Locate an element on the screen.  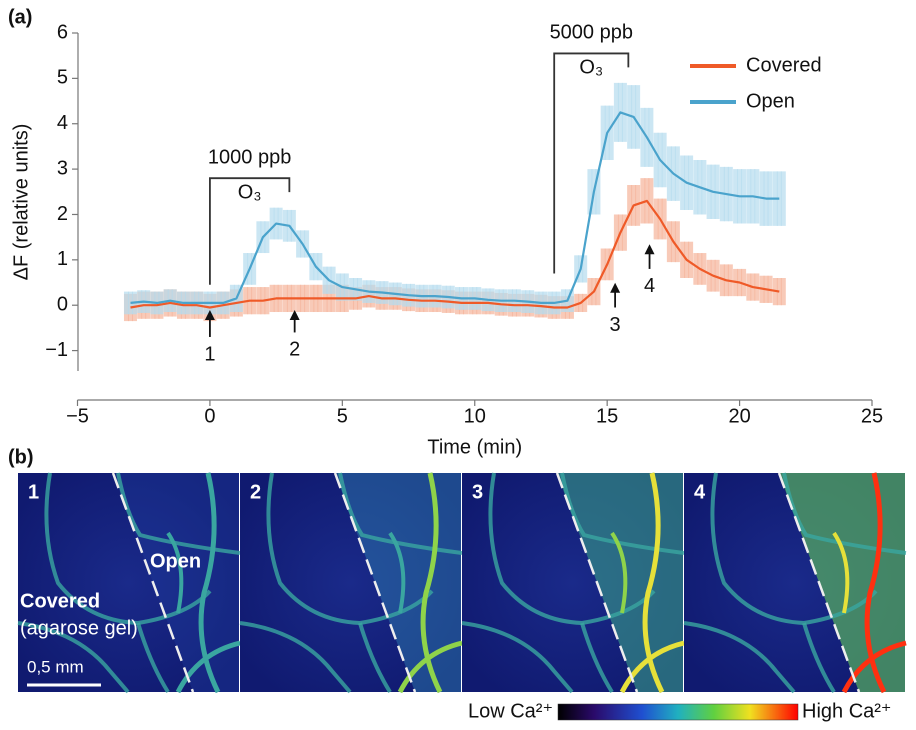
scale-bar-label: 0,5 mm is located at coordinates (55, 666).